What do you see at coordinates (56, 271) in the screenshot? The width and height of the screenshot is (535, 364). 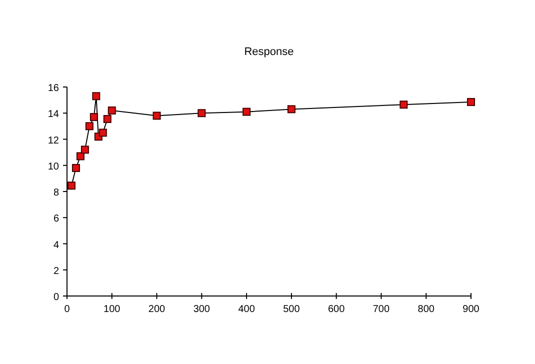 I see `y-tick-label: 2` at bounding box center [56, 271].